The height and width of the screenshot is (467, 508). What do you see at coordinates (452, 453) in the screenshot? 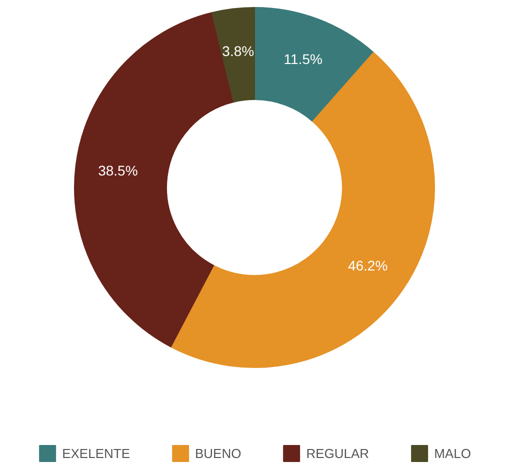
I see `legend-label: MALO` at bounding box center [452, 453].